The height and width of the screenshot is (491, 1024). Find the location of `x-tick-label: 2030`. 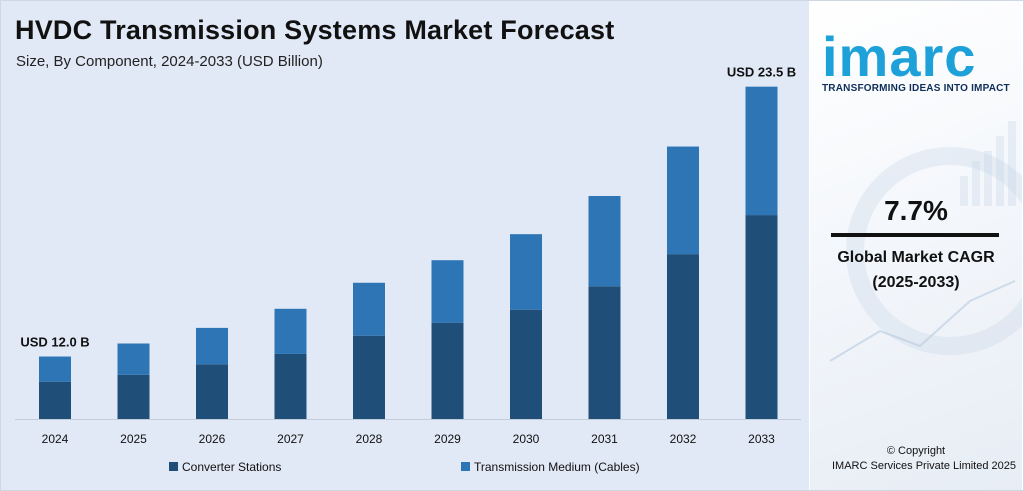

x-tick-label: 2030 is located at coordinates (526, 439).